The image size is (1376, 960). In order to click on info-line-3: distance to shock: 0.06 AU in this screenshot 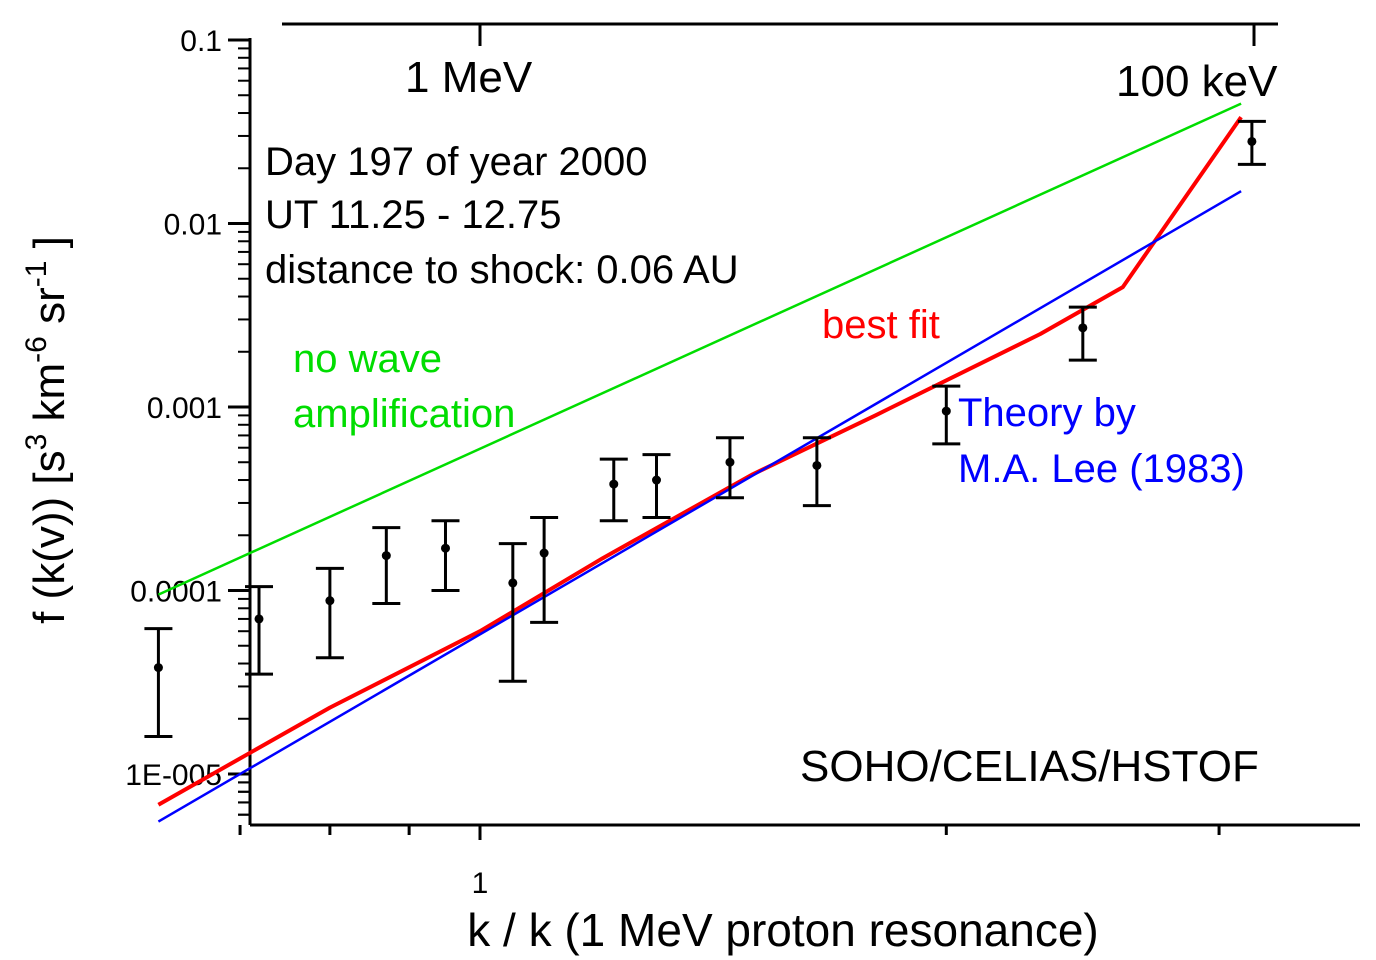, I will do `click(502, 270)`.